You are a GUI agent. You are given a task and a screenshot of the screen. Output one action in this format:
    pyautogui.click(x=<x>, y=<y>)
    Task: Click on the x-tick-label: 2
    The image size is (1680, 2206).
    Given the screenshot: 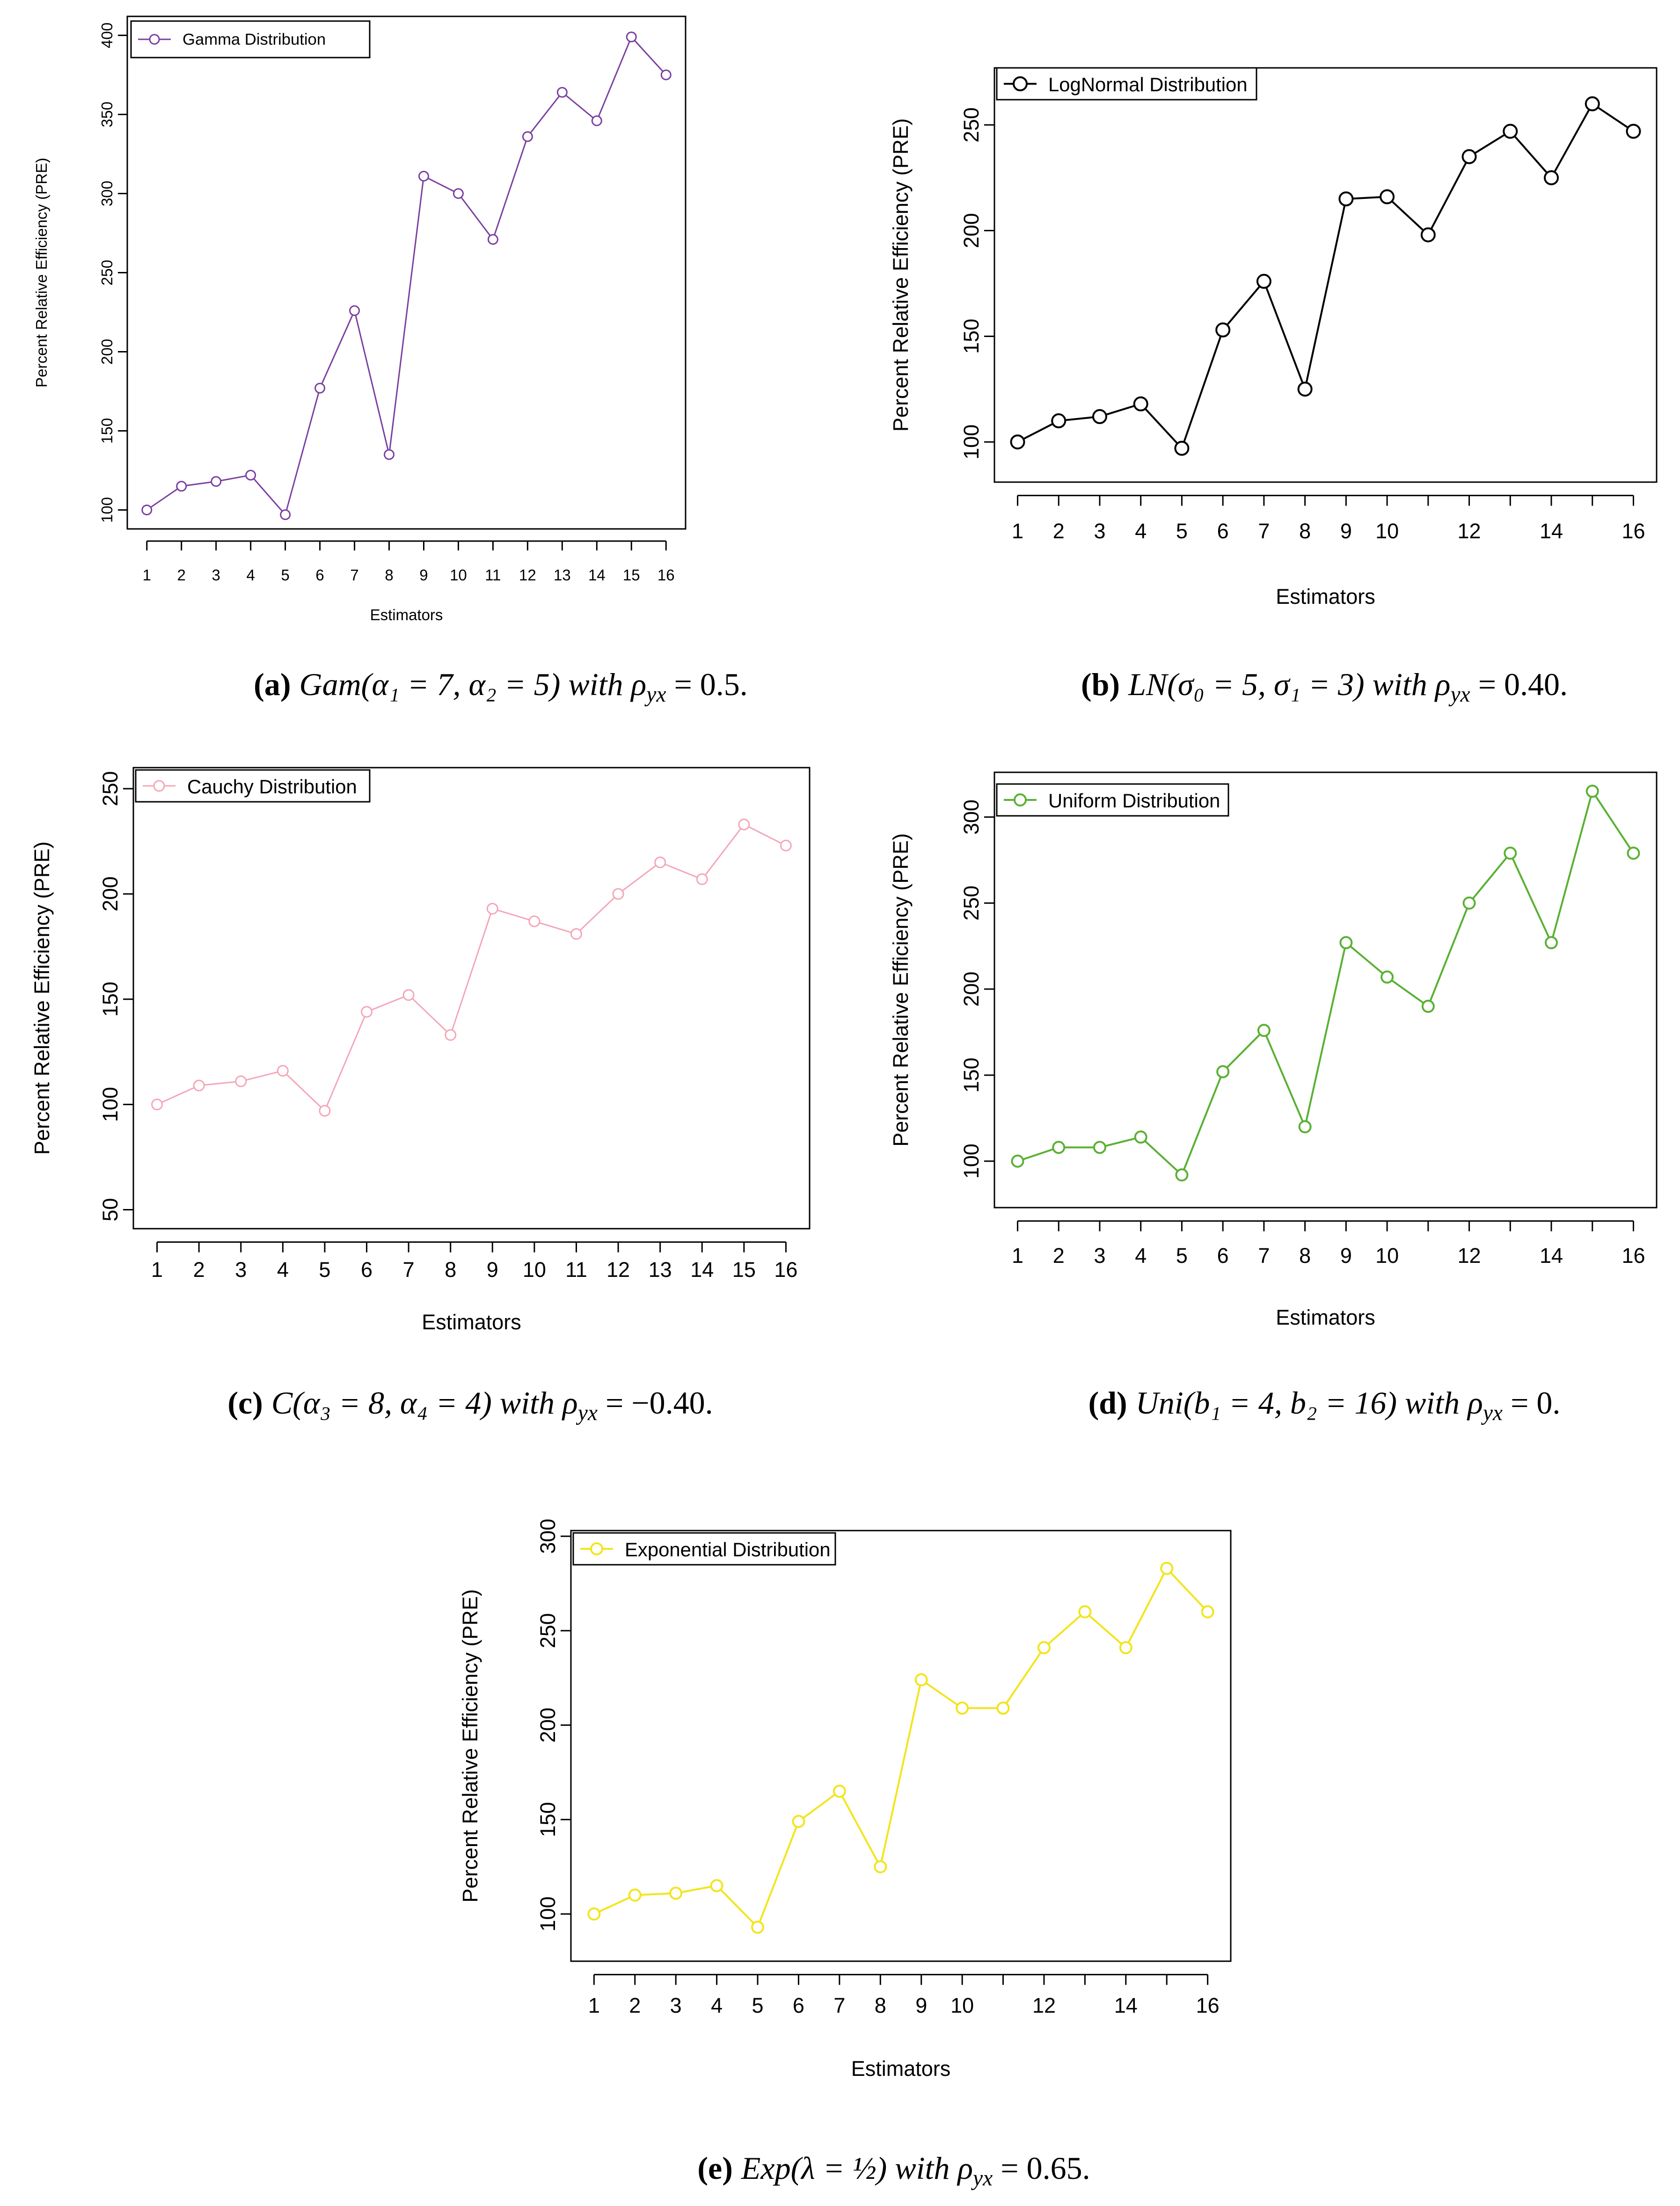 What is the action you would take?
    pyautogui.click(x=1059, y=531)
    